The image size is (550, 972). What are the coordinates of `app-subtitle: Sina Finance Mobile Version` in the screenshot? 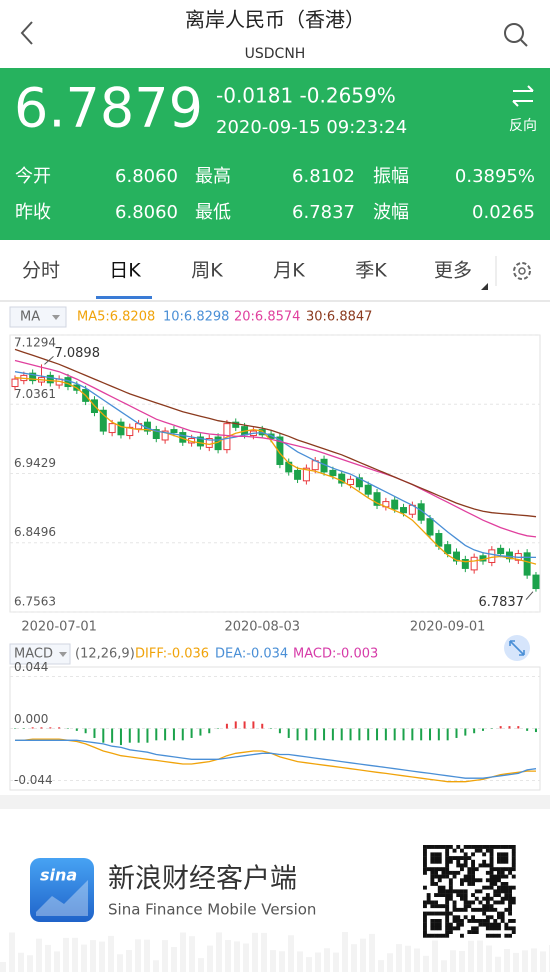 It's located at (212, 910).